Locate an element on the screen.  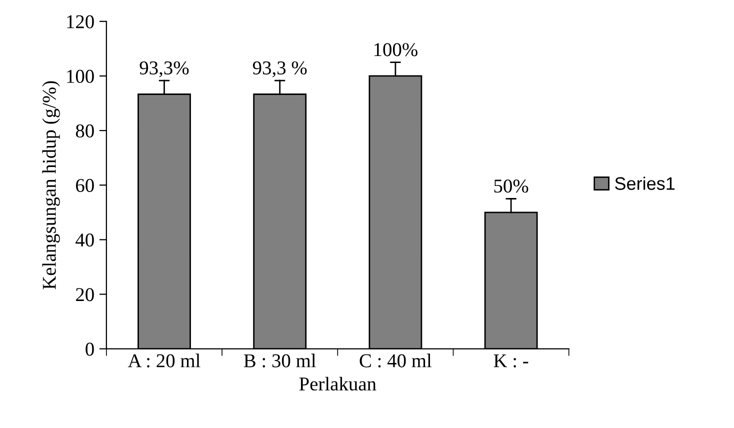
x-tick-label: B : 30 ml is located at coordinates (280, 361).